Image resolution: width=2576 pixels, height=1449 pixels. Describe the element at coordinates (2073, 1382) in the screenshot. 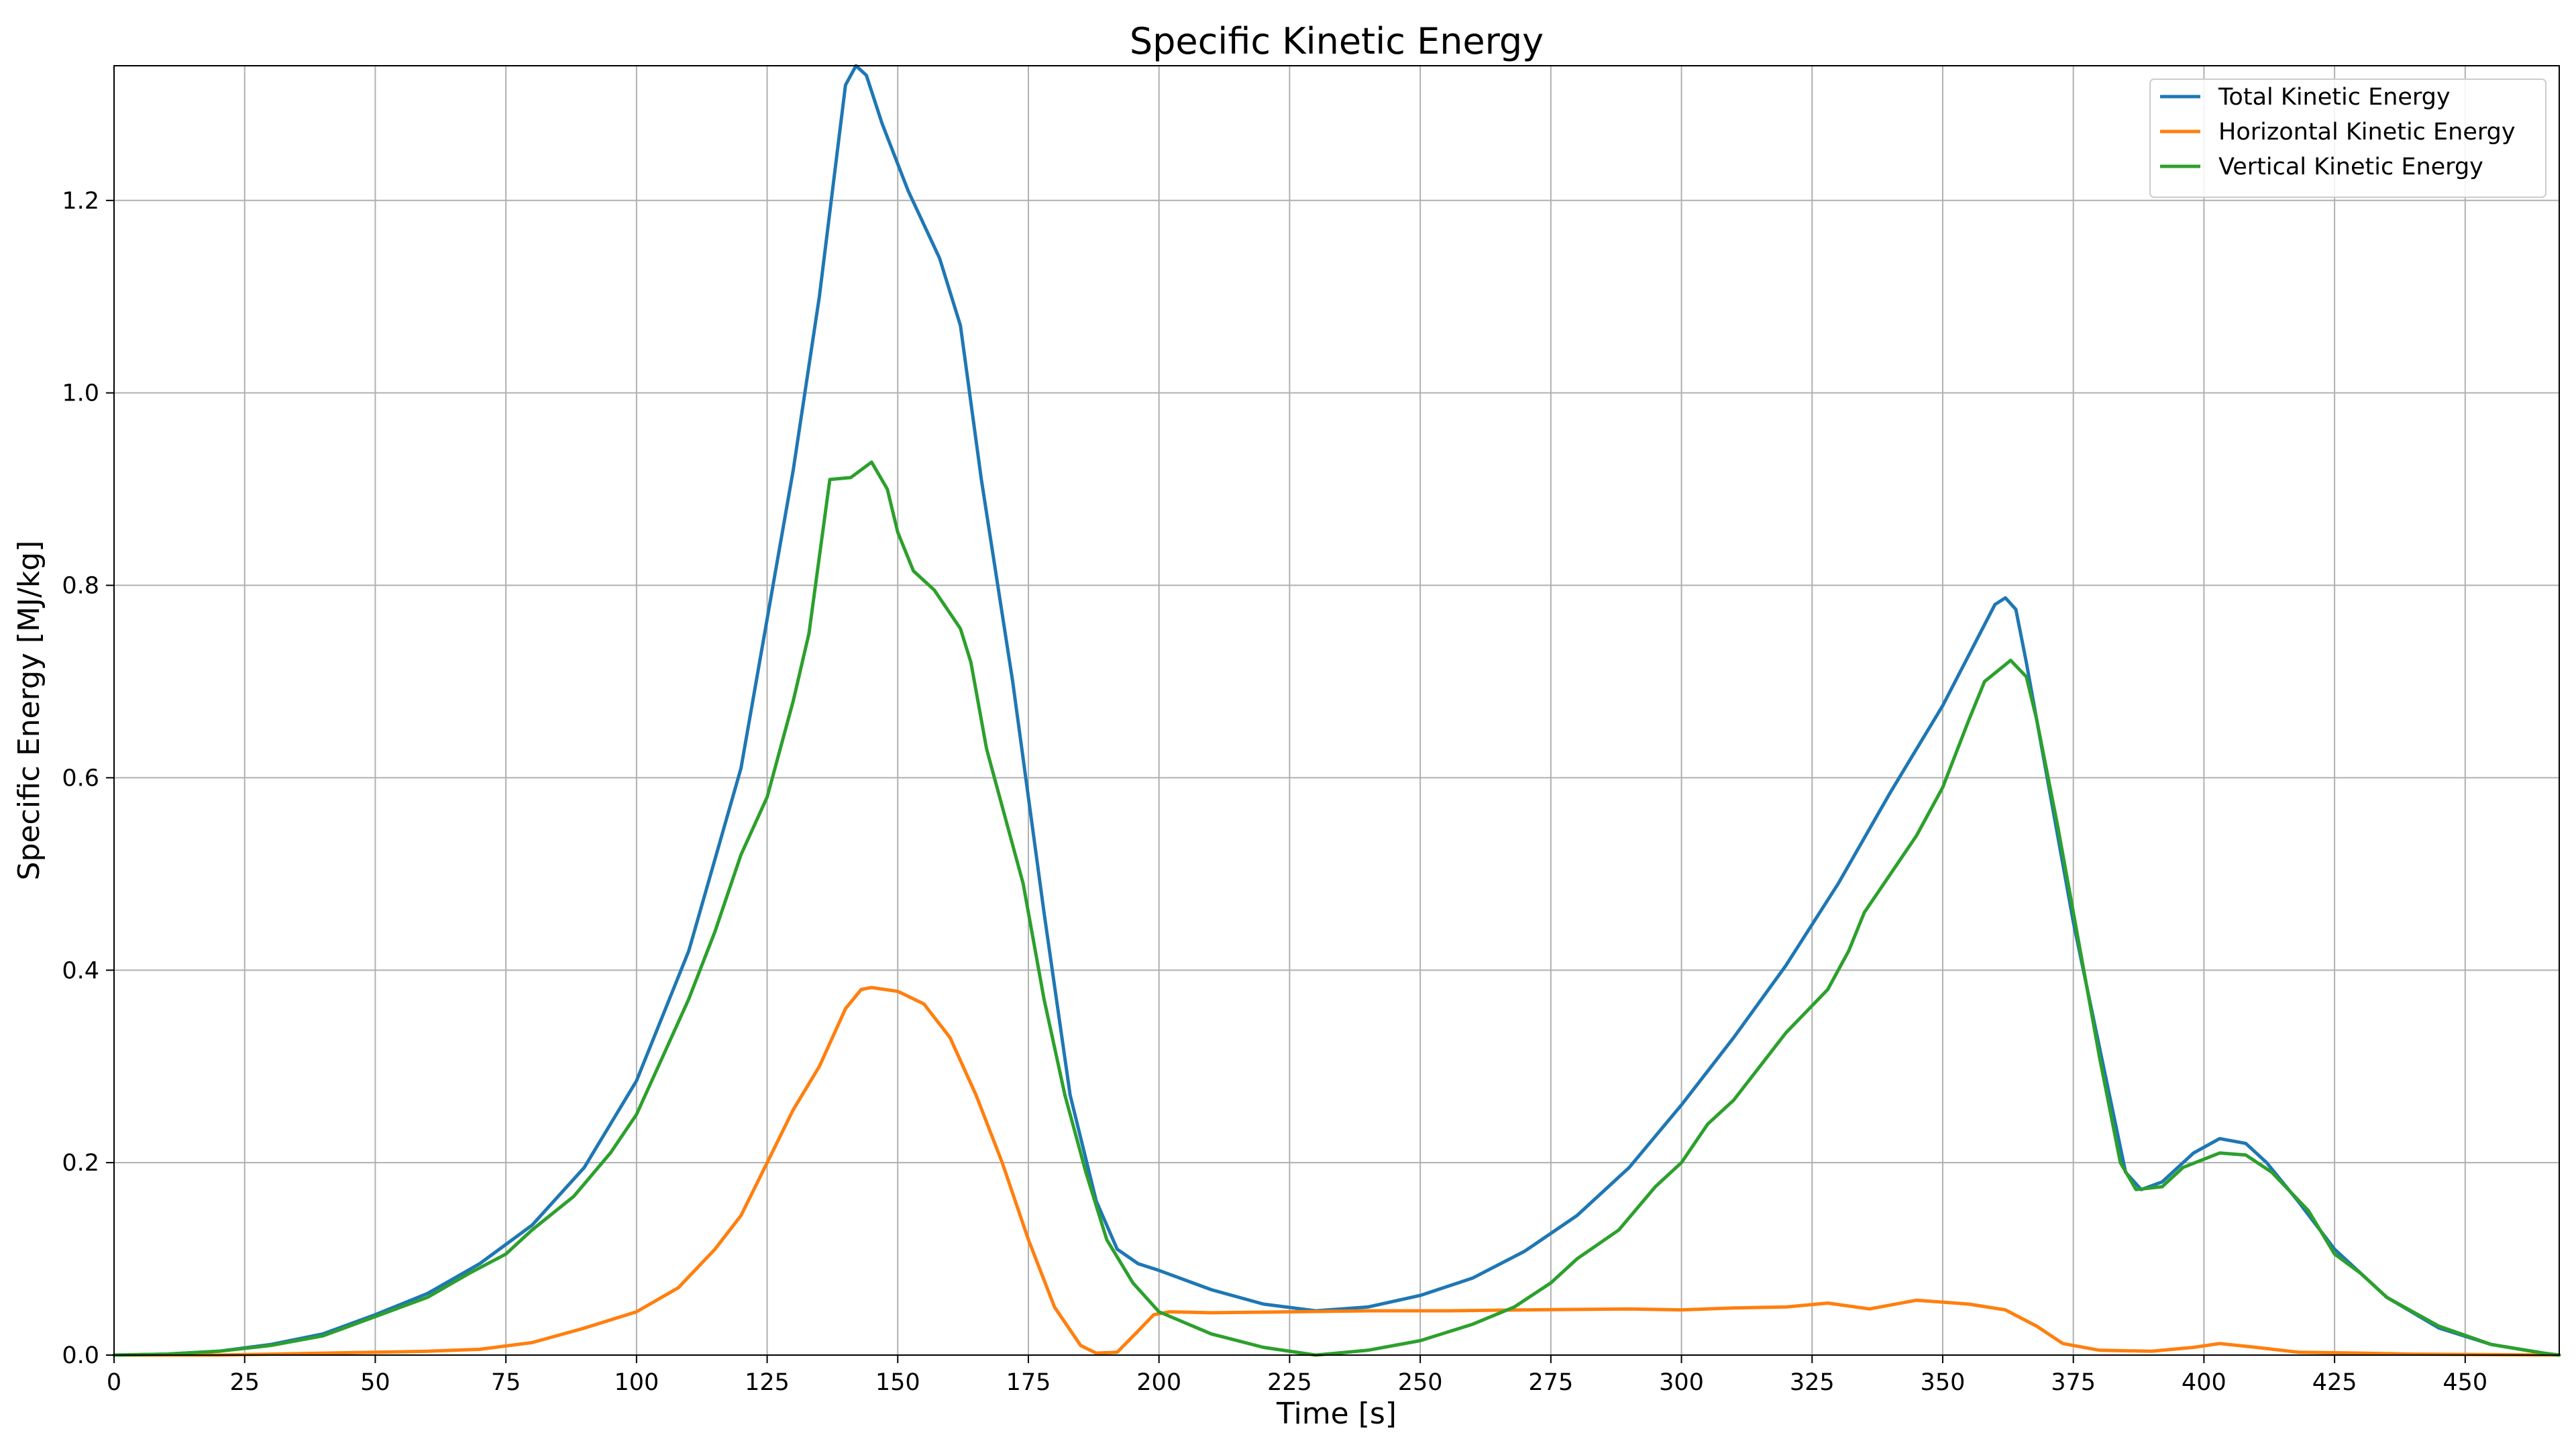

I see `x-tick-label: 375` at that location.